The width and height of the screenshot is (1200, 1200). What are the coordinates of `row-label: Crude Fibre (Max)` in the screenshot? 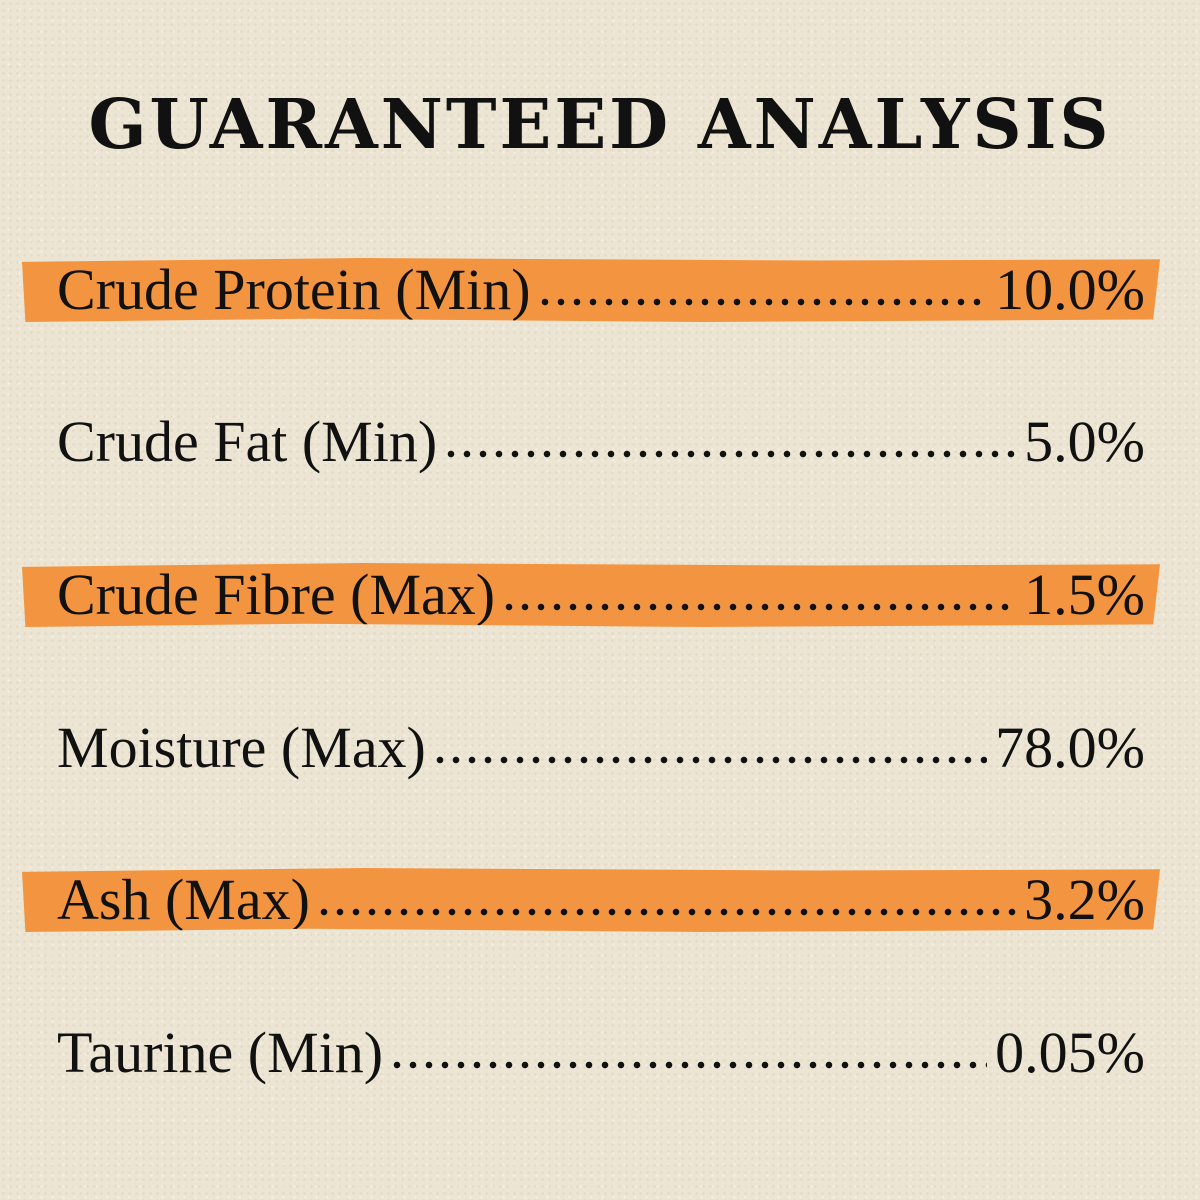 It's located at (276, 594).